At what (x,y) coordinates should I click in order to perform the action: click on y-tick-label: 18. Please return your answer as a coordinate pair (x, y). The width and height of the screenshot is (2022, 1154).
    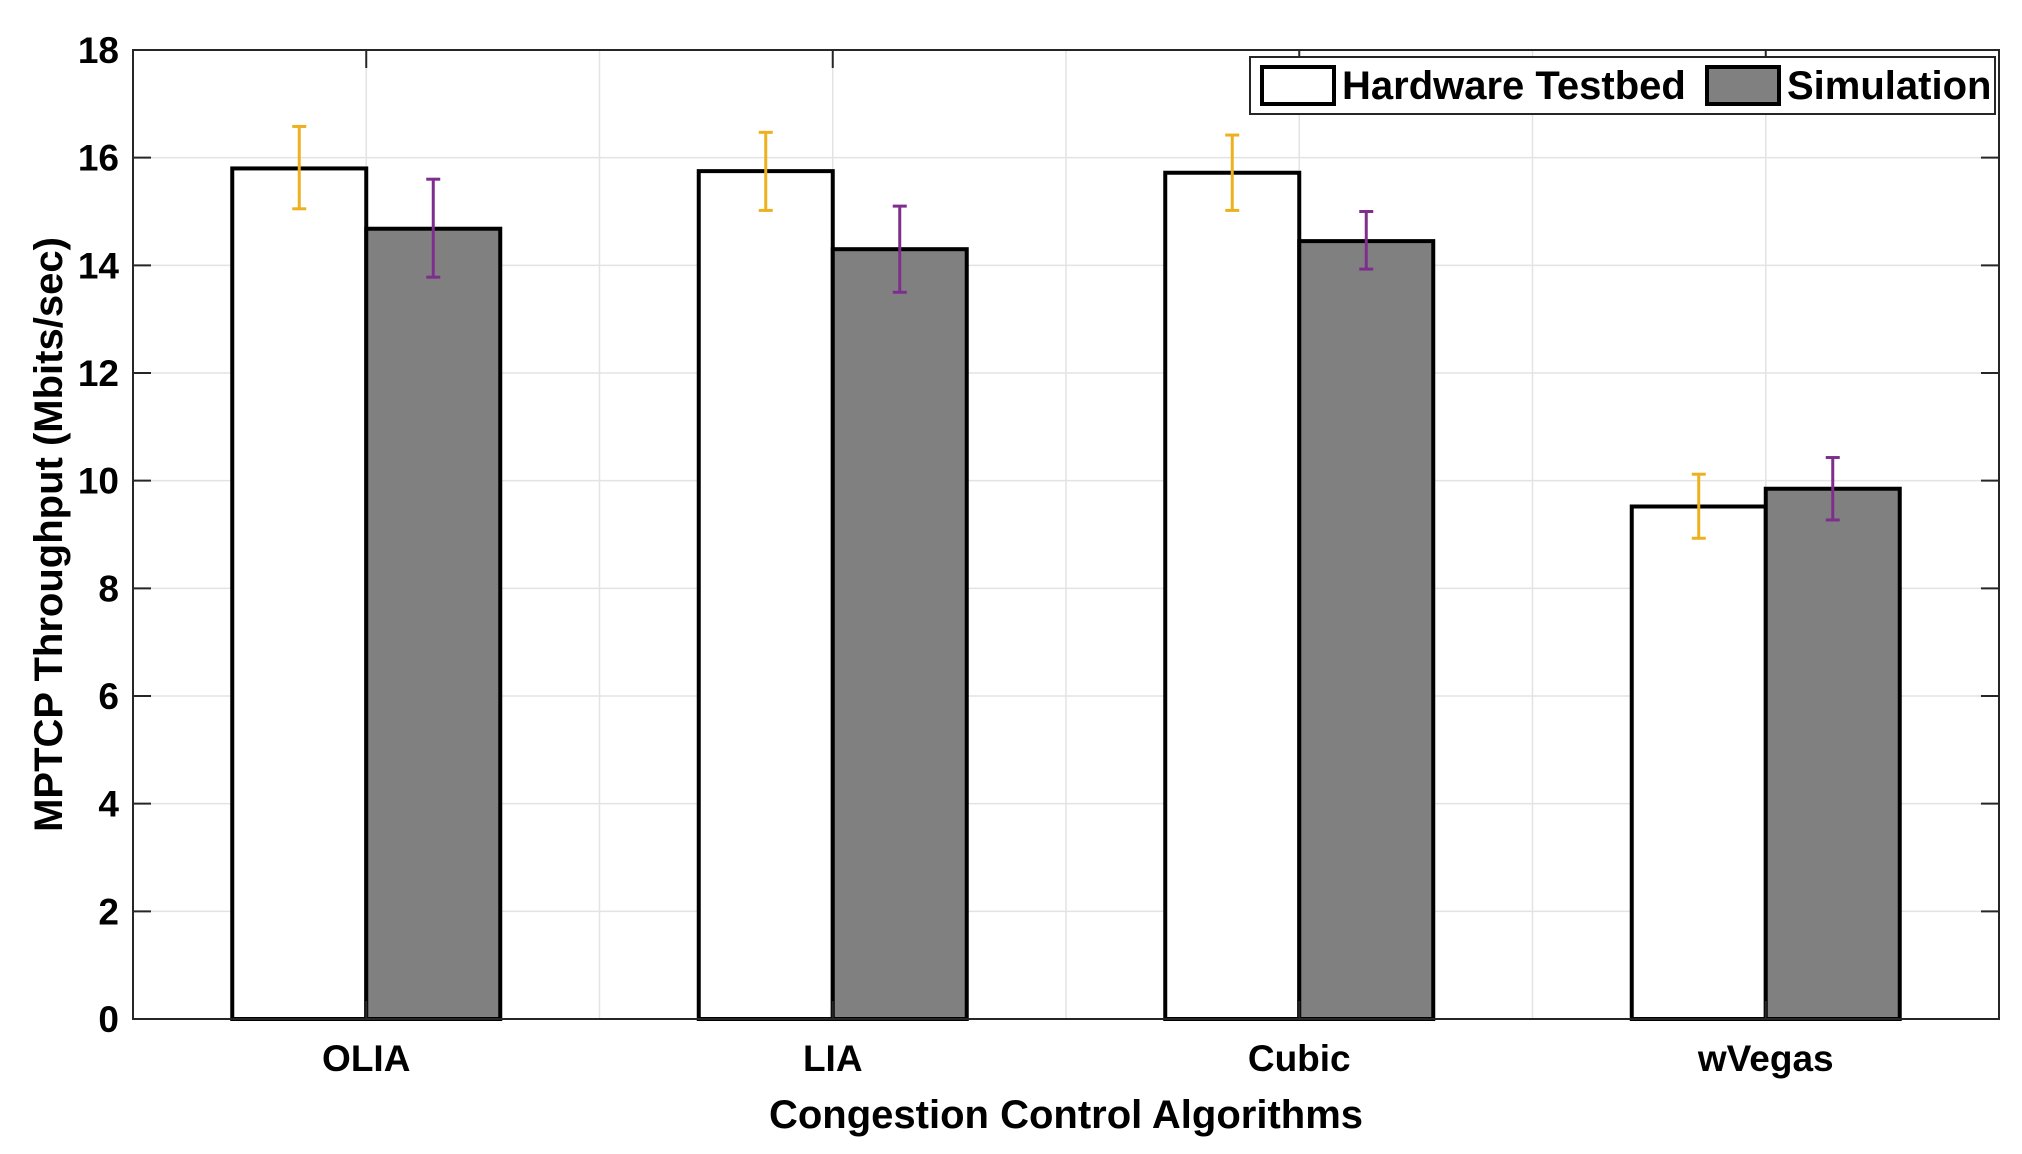
    Looking at the image, I should click on (98, 50).